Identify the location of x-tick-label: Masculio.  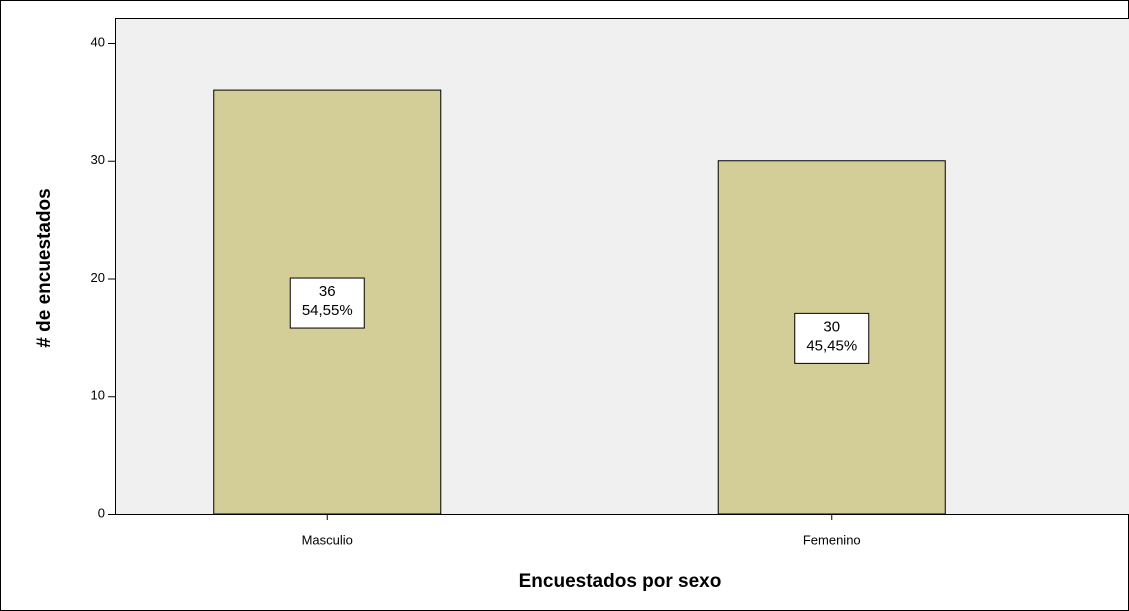
(327, 539).